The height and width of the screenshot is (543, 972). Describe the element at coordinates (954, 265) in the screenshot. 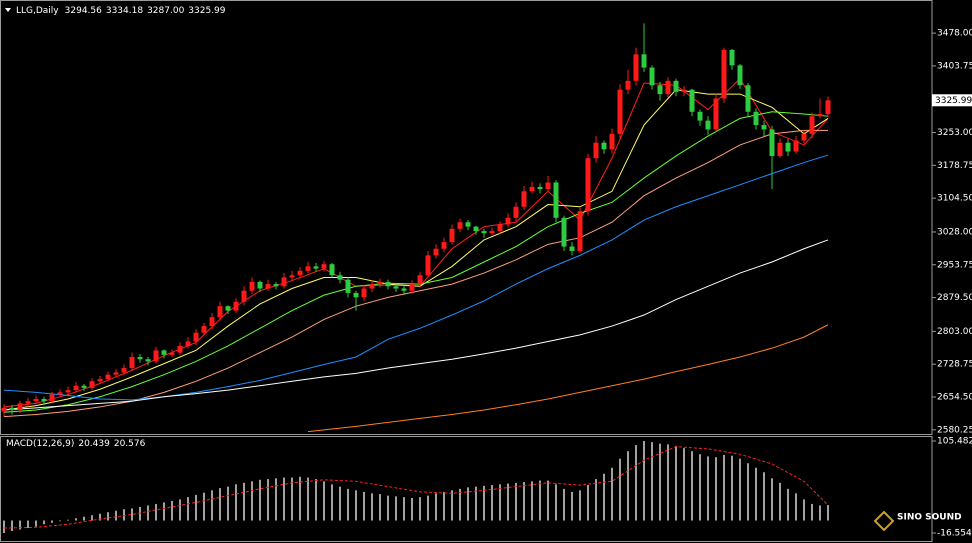

I see `y-tick-label: 2953.75` at that location.